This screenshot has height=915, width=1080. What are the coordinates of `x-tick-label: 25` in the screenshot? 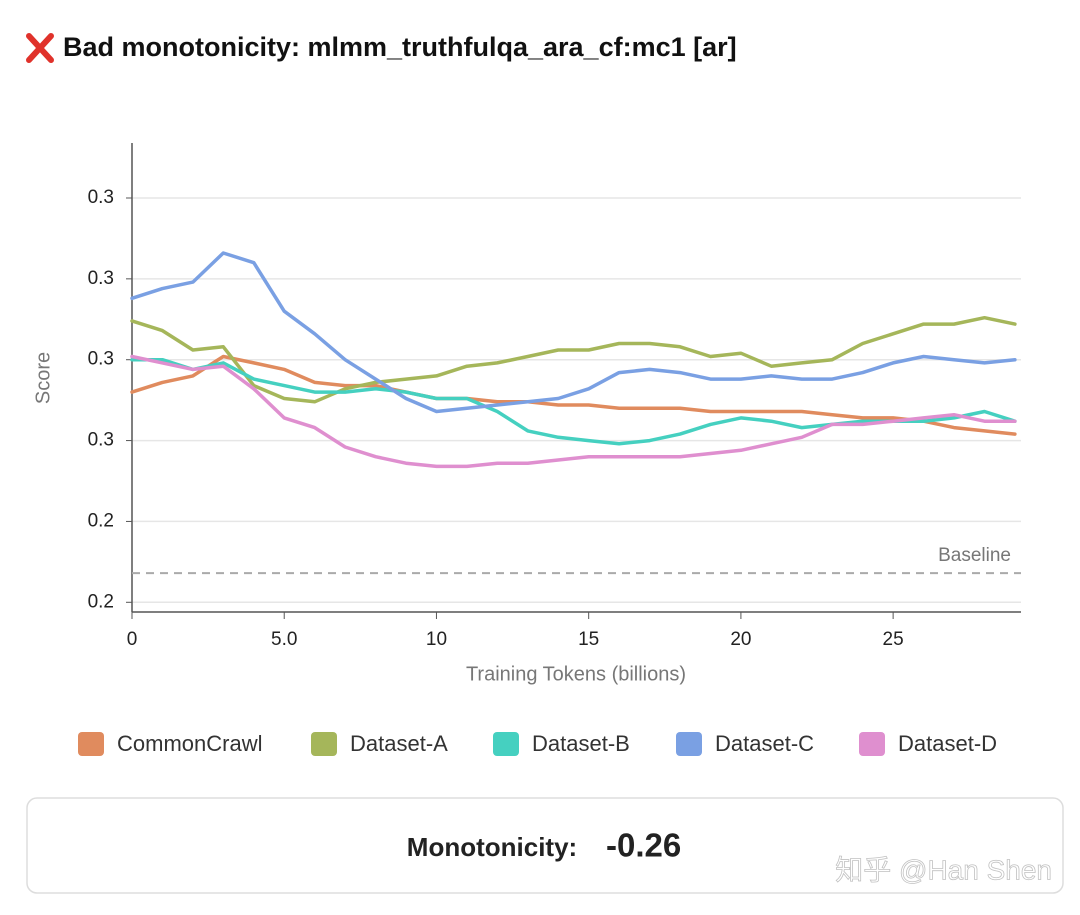 It's located at (893, 639).